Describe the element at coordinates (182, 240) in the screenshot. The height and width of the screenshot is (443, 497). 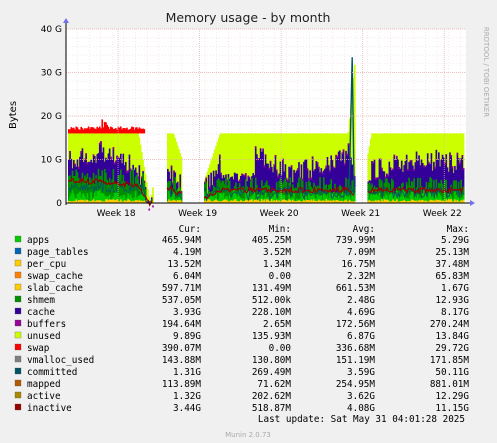
I see `legend-cur-apps: 465.94M` at that location.